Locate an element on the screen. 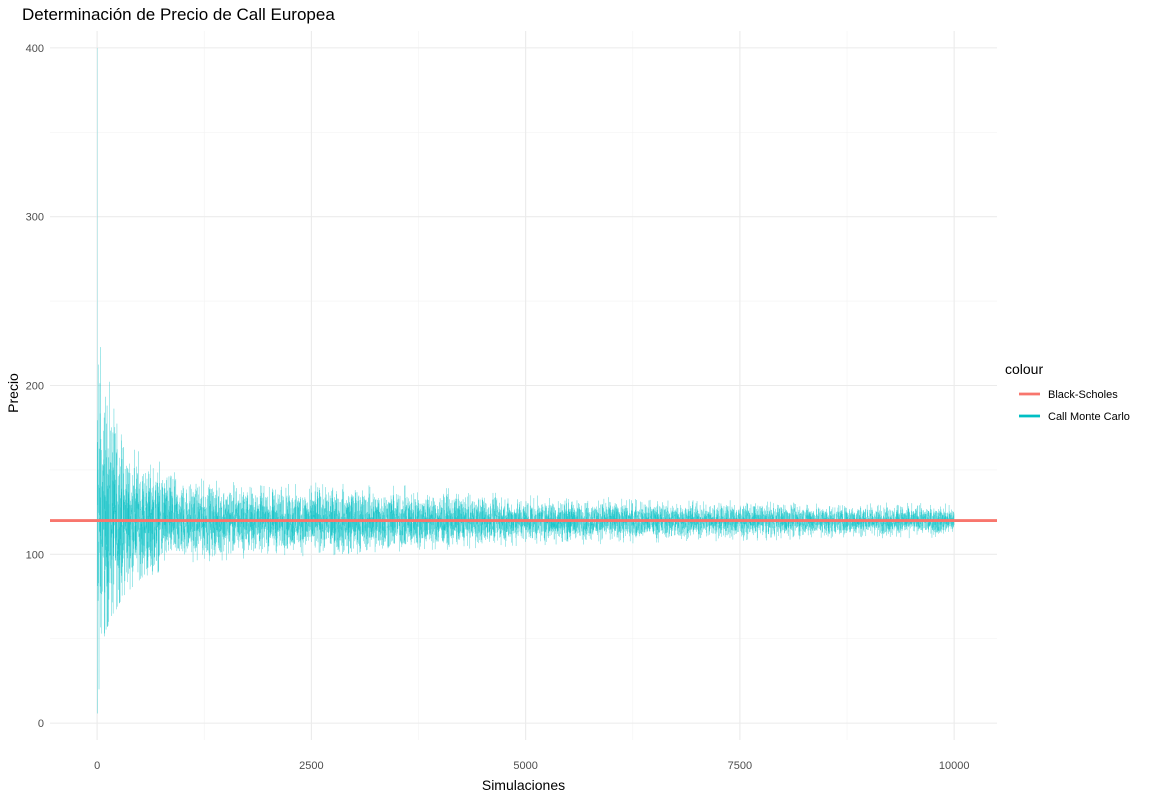 This screenshot has width=1150, height=799. x-tick-label: 2500 is located at coordinates (311, 766).